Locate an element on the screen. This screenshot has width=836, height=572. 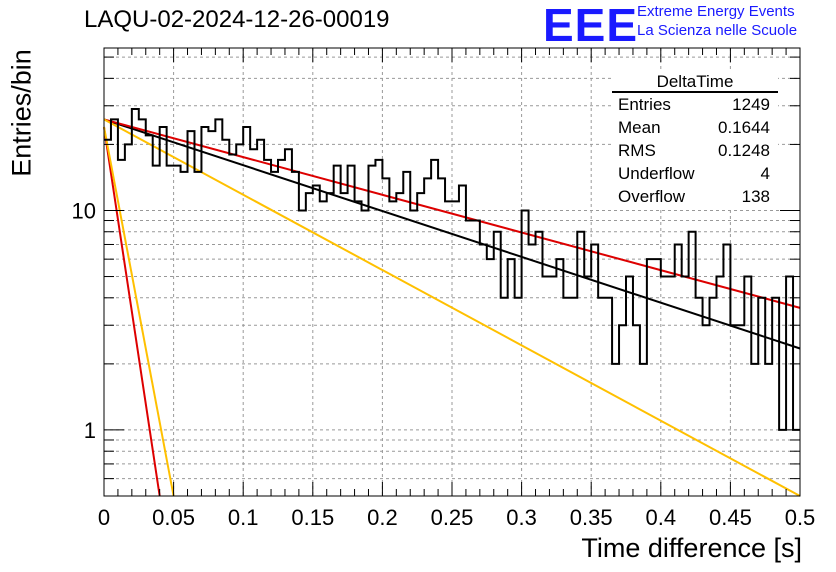
stats-label: RMS is located at coordinates (637, 150).